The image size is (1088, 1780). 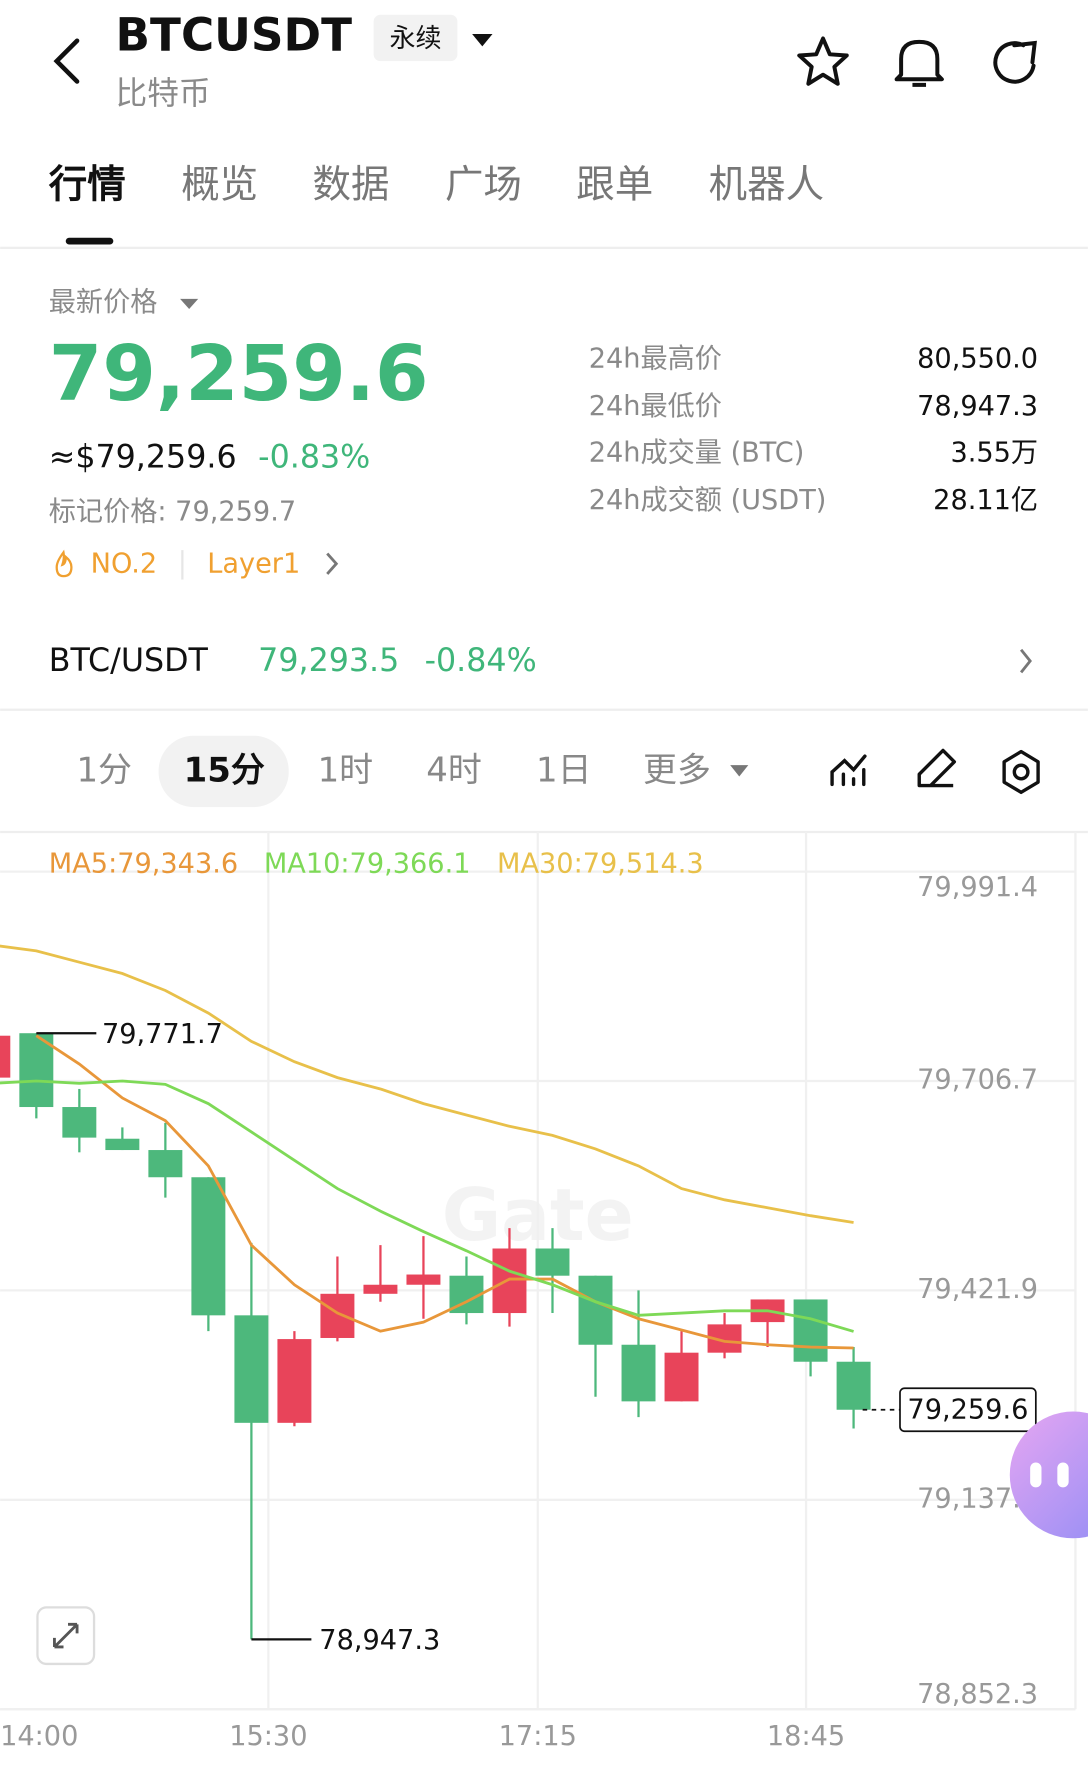 What do you see at coordinates (143, 863) in the screenshot?
I see `legend-entry: MA5:79,343.6` at bounding box center [143, 863].